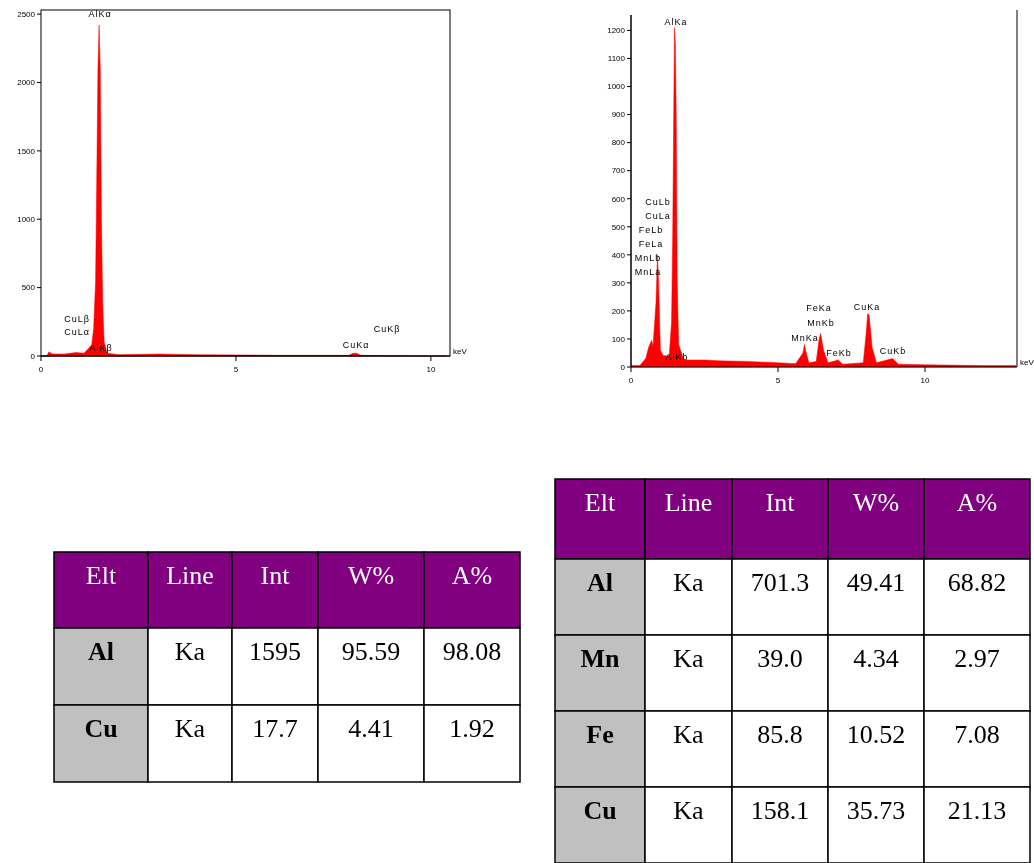 Image resolution: width=1034 pixels, height=863 pixels. Describe the element at coordinates (77, 332) in the screenshot. I see `annotation: CuLα` at that location.